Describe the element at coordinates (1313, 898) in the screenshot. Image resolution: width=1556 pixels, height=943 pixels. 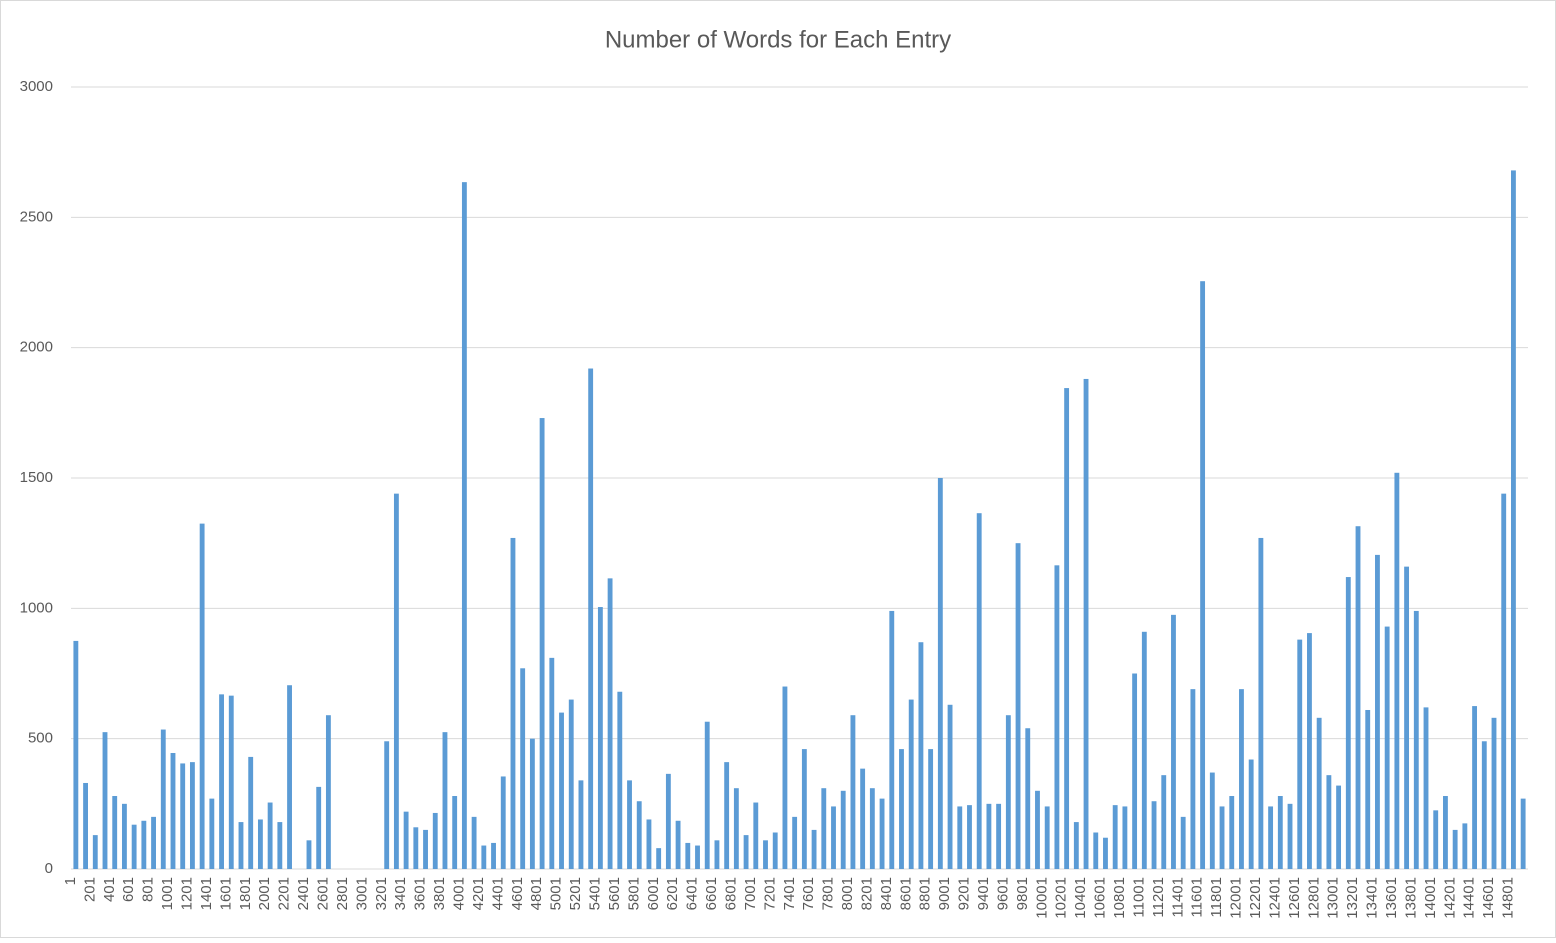
I see `x-tick-label: 12801` at that location.